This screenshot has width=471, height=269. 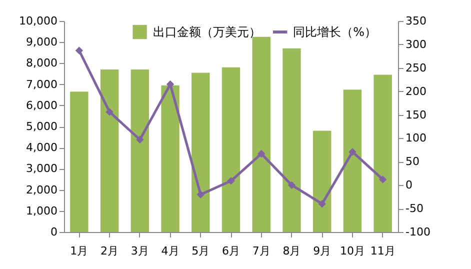 What do you see at coordinates (413, 161) in the screenshot?
I see `y2-tick-label: 50` at bounding box center [413, 161].